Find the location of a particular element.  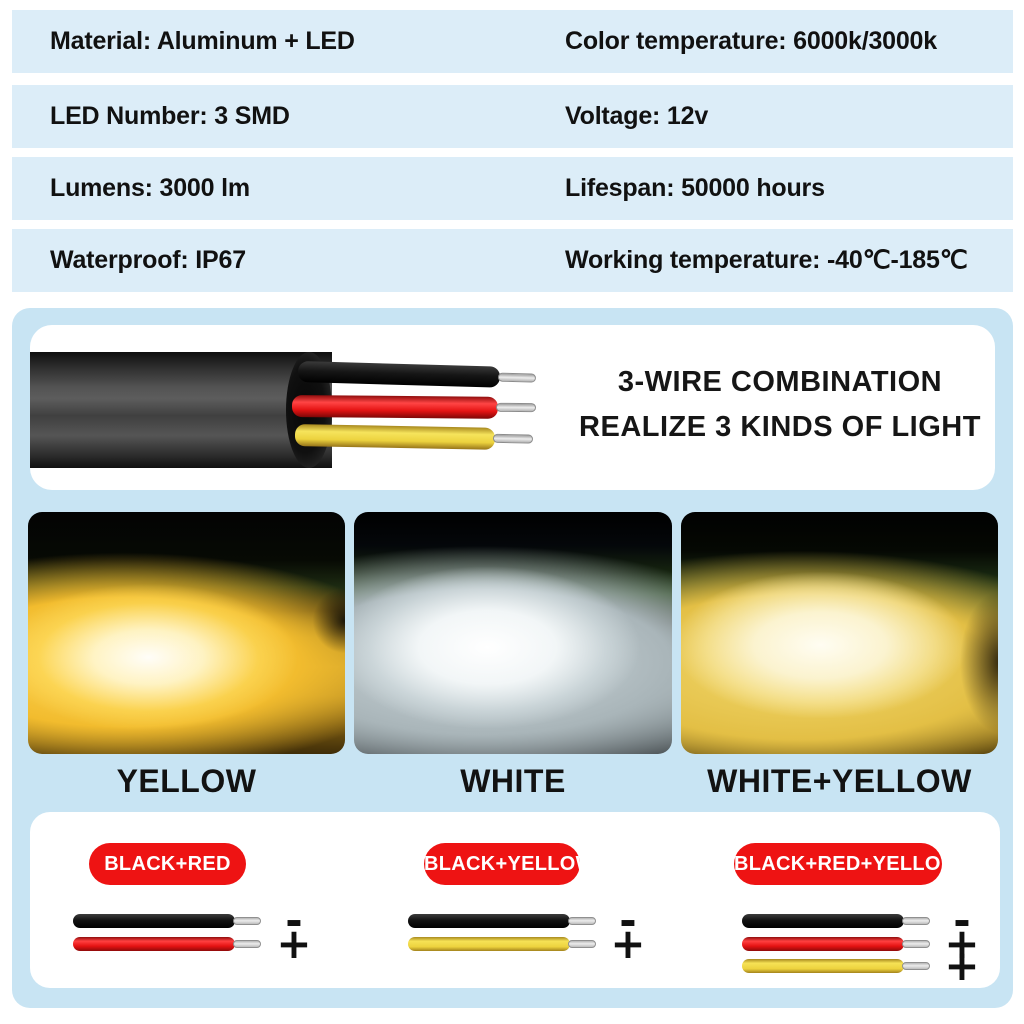

spec-voltage: Voltage: 12v is located at coordinates (637, 116).